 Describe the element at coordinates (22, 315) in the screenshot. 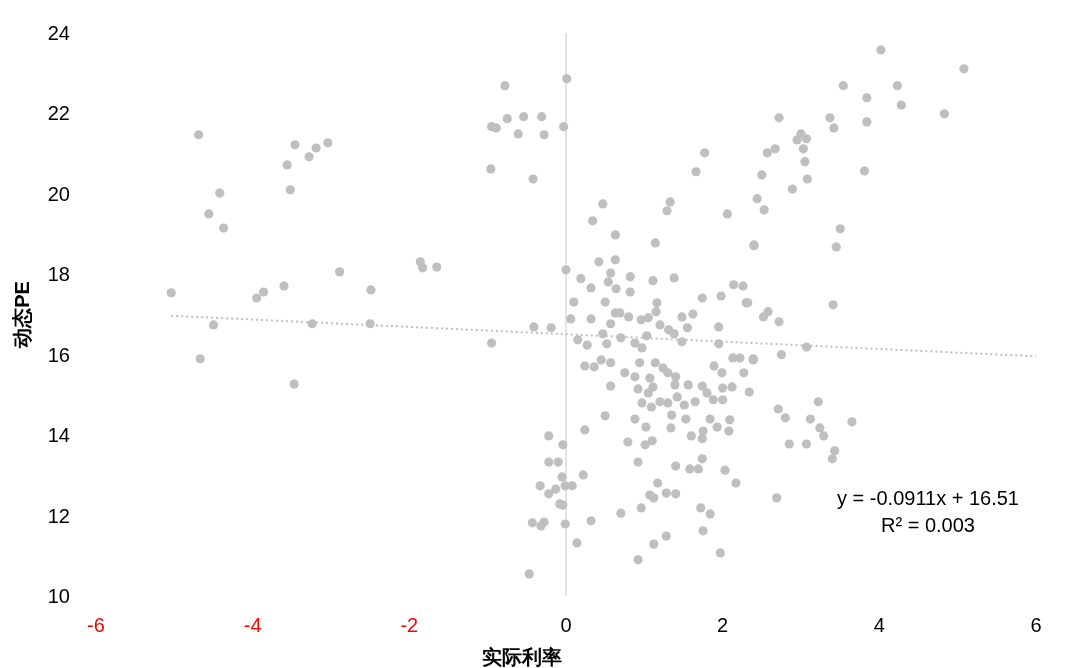

I see `y-axis-title: 动态PE` at that location.